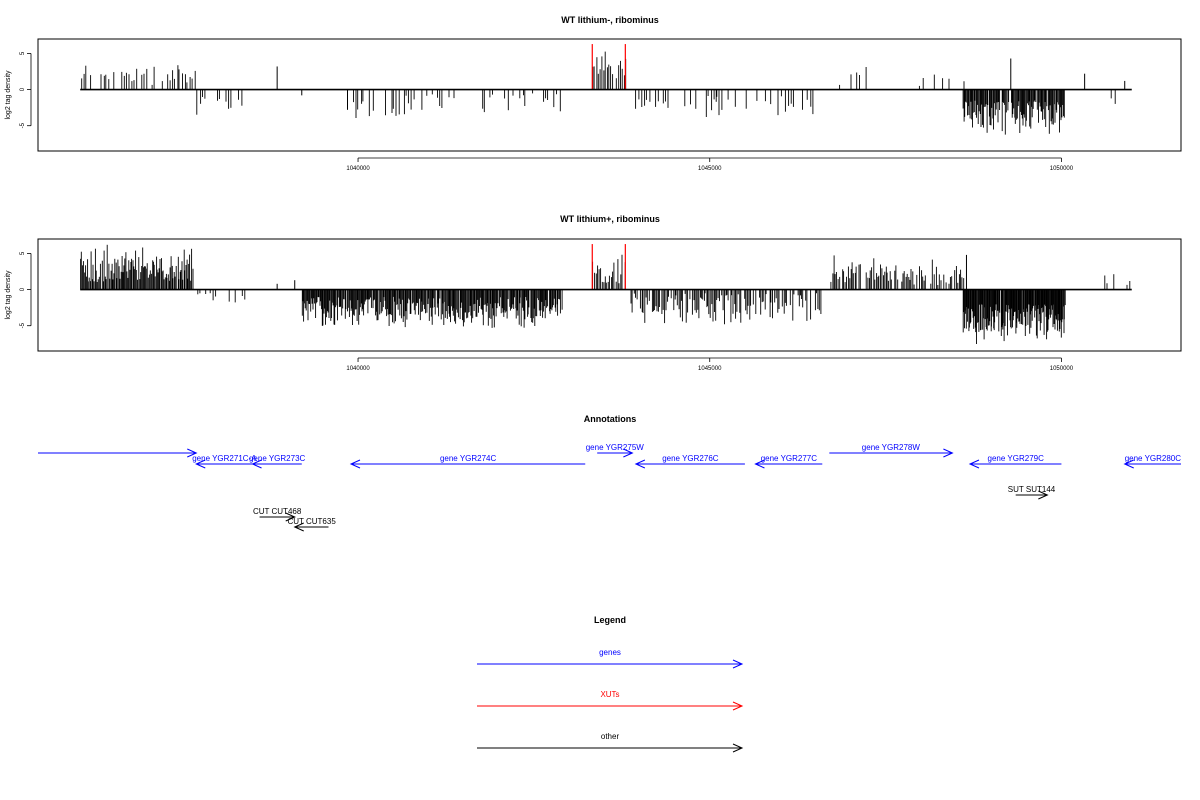 The height and width of the screenshot is (800, 1200). I want to click on legend-label: XUTs, so click(609, 694).